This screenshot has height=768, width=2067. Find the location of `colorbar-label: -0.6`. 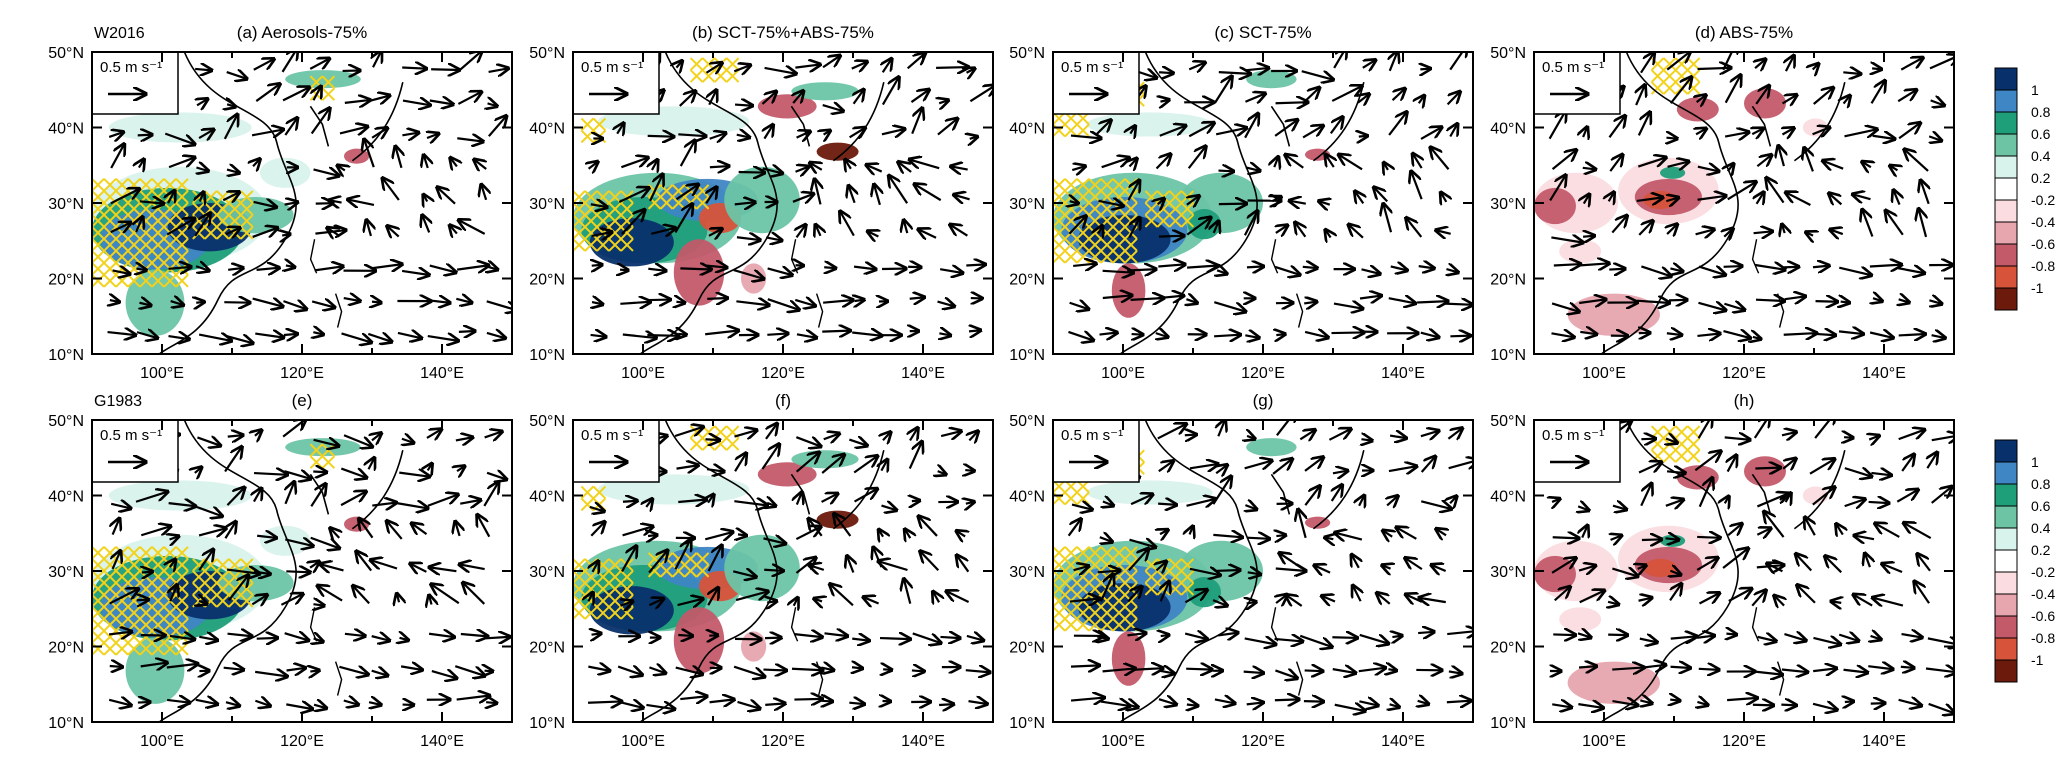

colorbar-label: -0.6 is located at coordinates (2043, 244).